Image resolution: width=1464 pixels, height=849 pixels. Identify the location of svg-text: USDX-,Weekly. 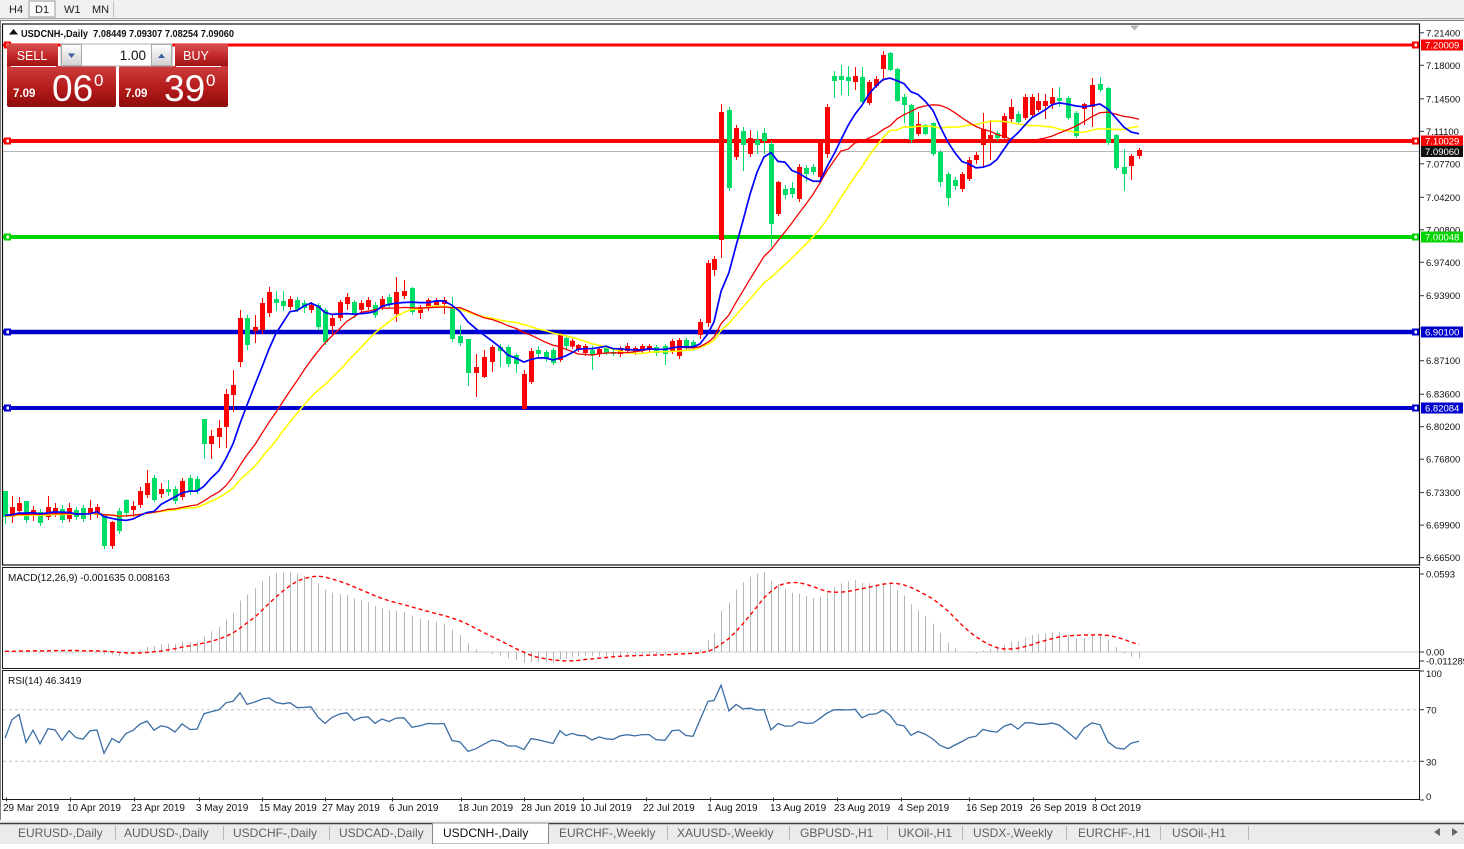
(1013, 833).